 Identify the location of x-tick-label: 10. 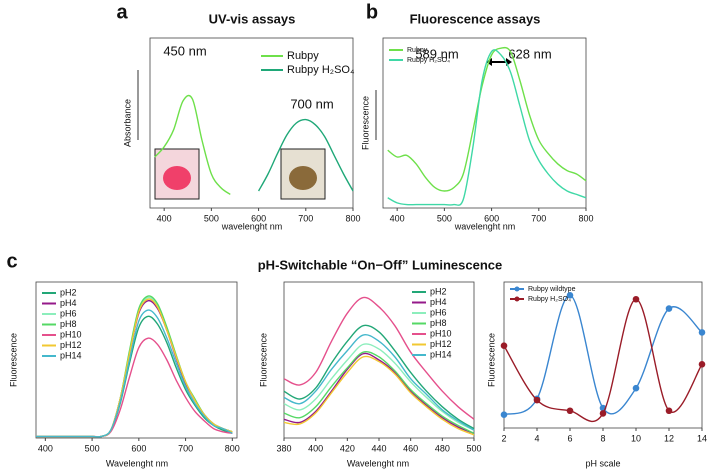
(636, 438).